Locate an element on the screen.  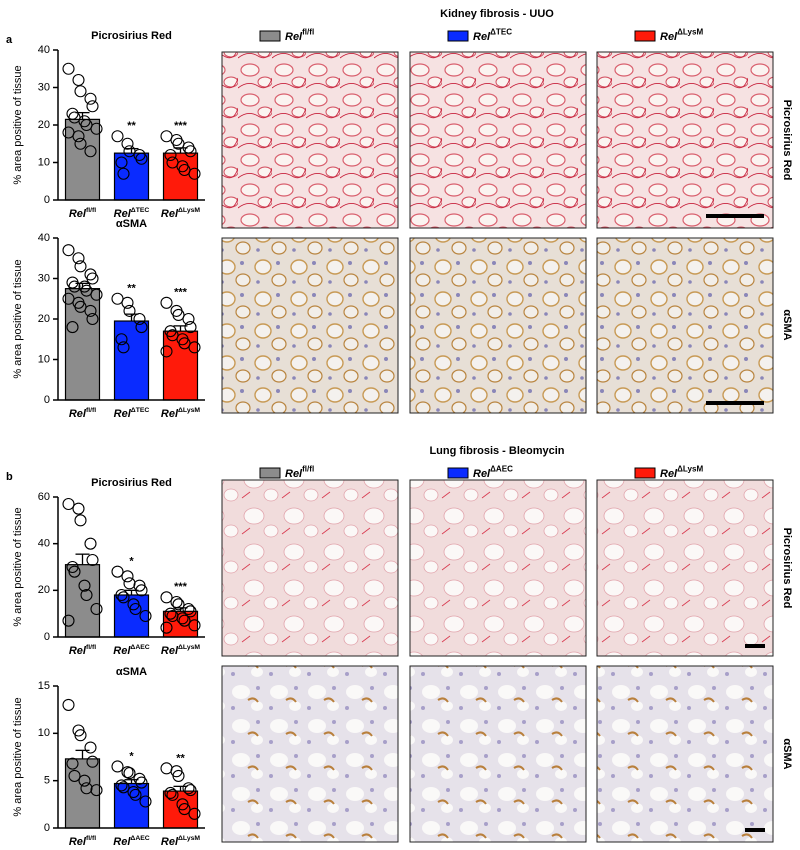
scale-bar is located at coordinates (755, 646).